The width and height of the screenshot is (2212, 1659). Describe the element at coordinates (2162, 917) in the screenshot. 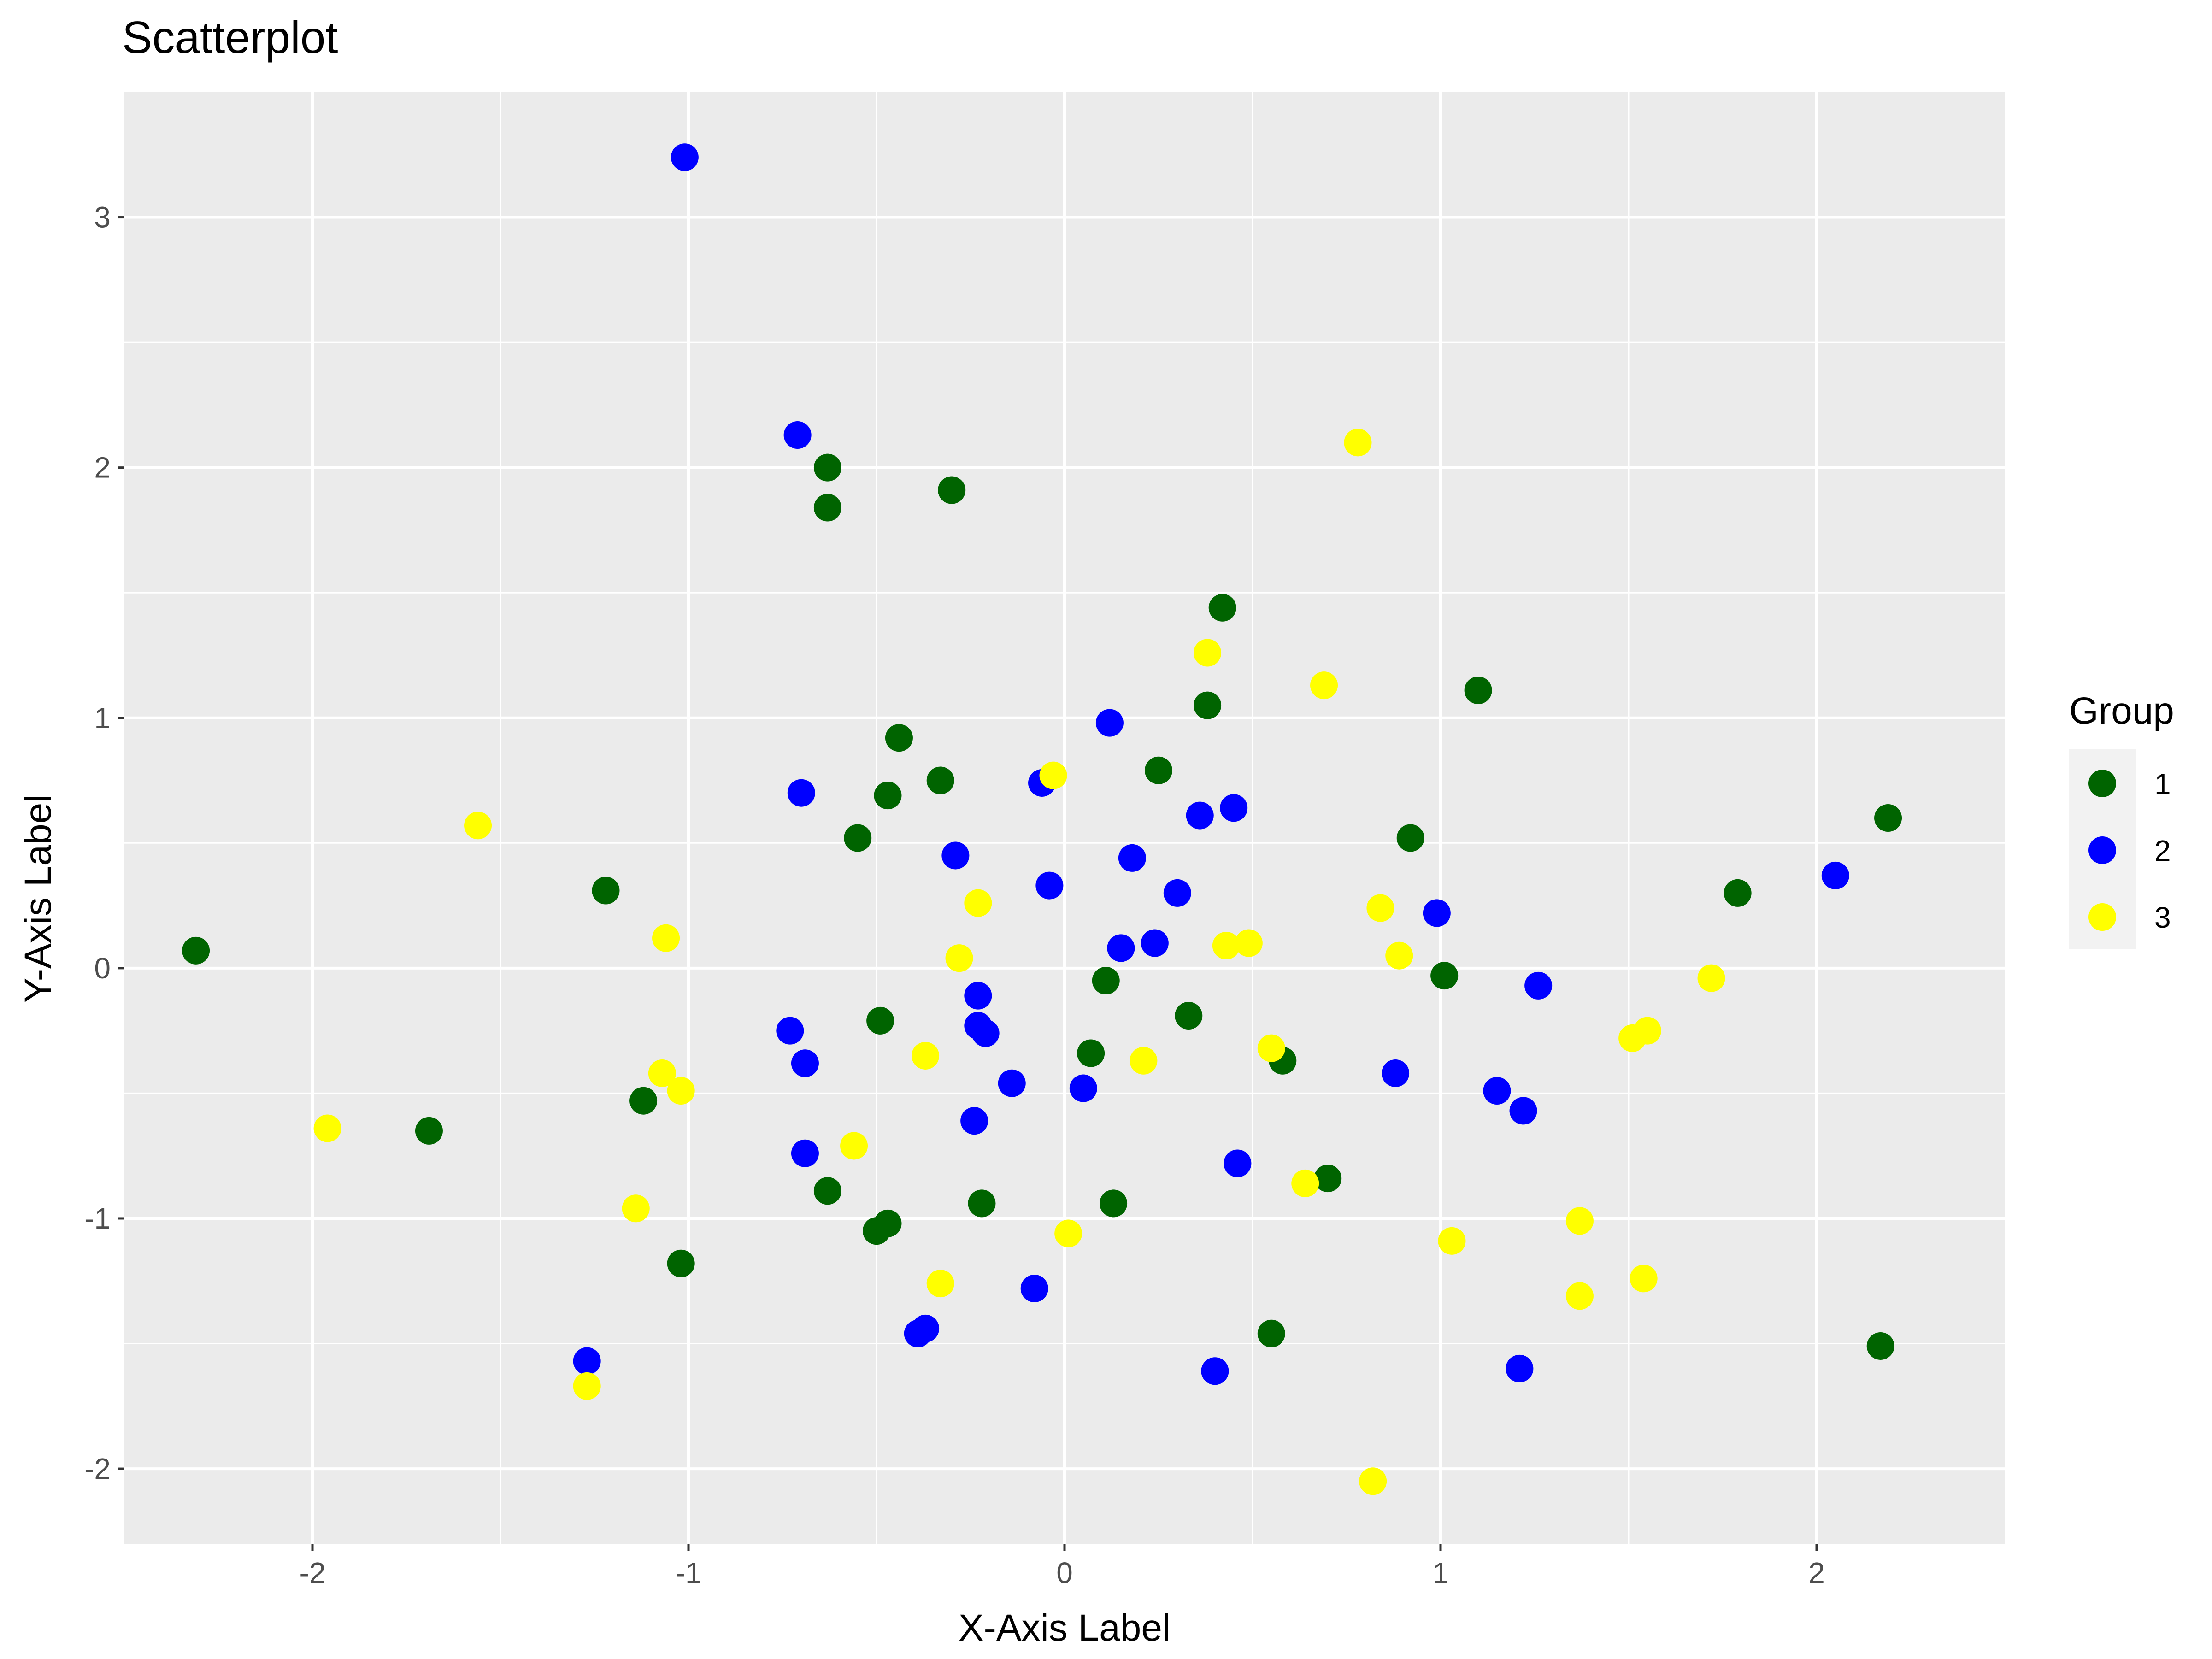

I see `legend-label: 3` at that location.